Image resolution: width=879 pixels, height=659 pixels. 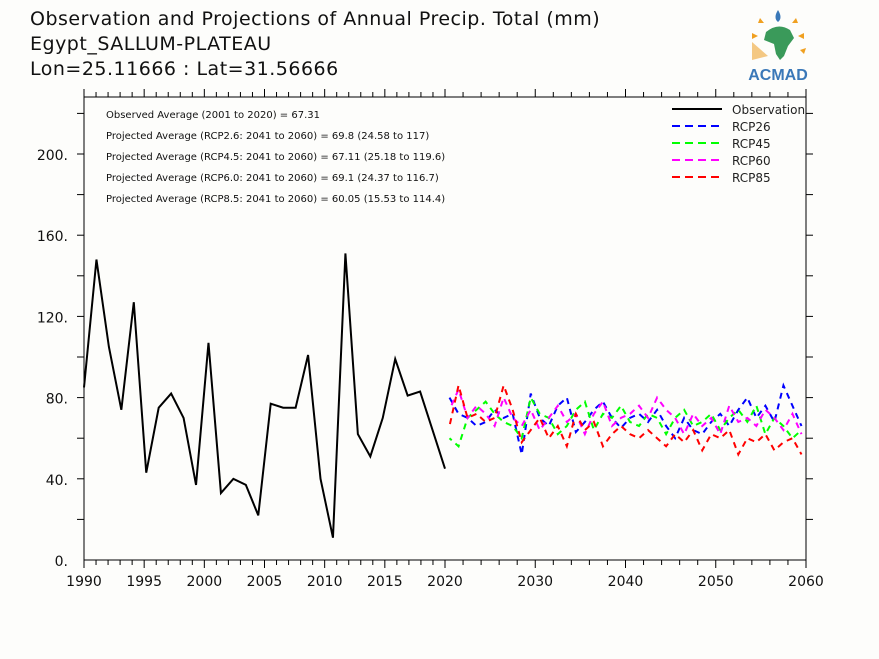 I want to click on y-tick-label: 80., so click(x=57, y=400).